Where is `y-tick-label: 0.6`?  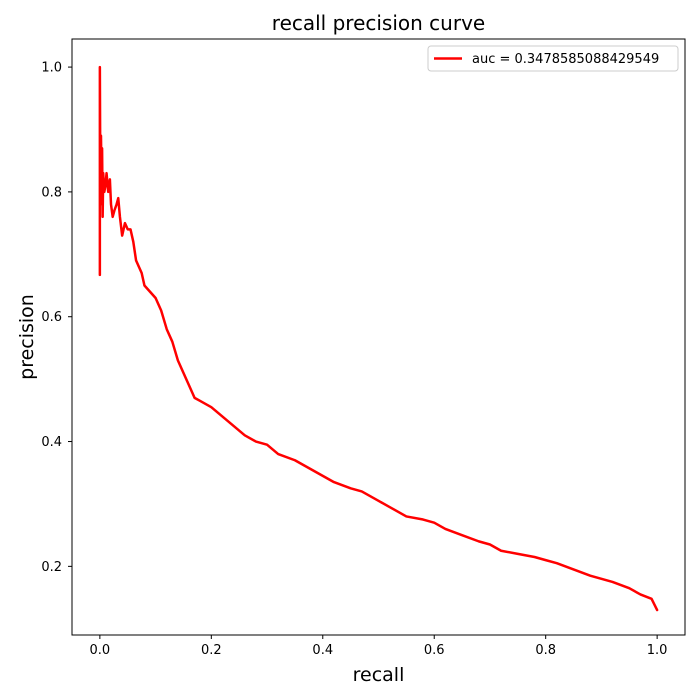 y-tick-label: 0.6 is located at coordinates (51, 317).